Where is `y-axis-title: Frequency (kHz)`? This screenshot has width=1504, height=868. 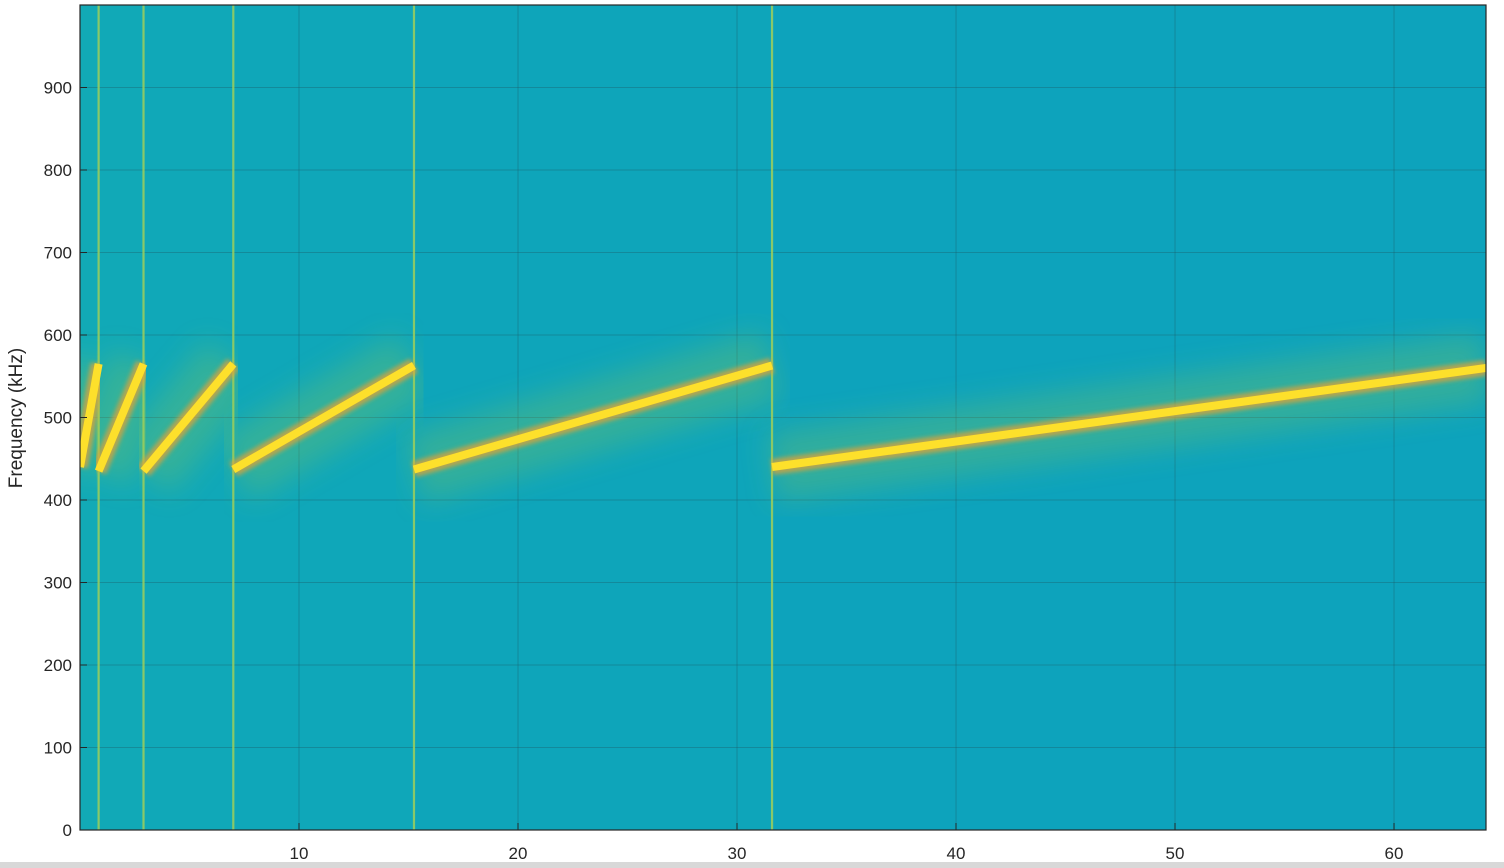
y-axis-title: Frequency (kHz) is located at coordinates (16, 418).